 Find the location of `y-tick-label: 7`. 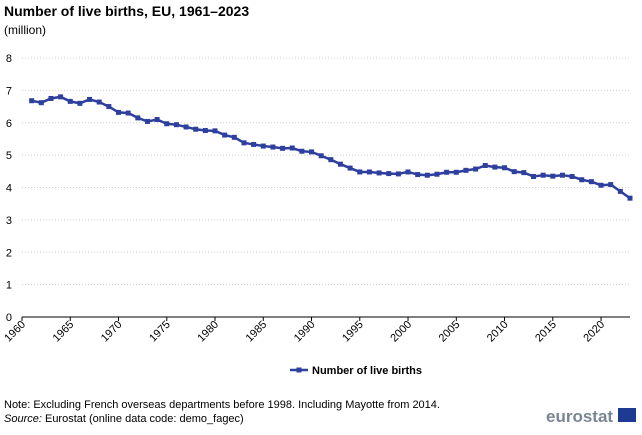

y-tick-label: 7 is located at coordinates (9, 91).